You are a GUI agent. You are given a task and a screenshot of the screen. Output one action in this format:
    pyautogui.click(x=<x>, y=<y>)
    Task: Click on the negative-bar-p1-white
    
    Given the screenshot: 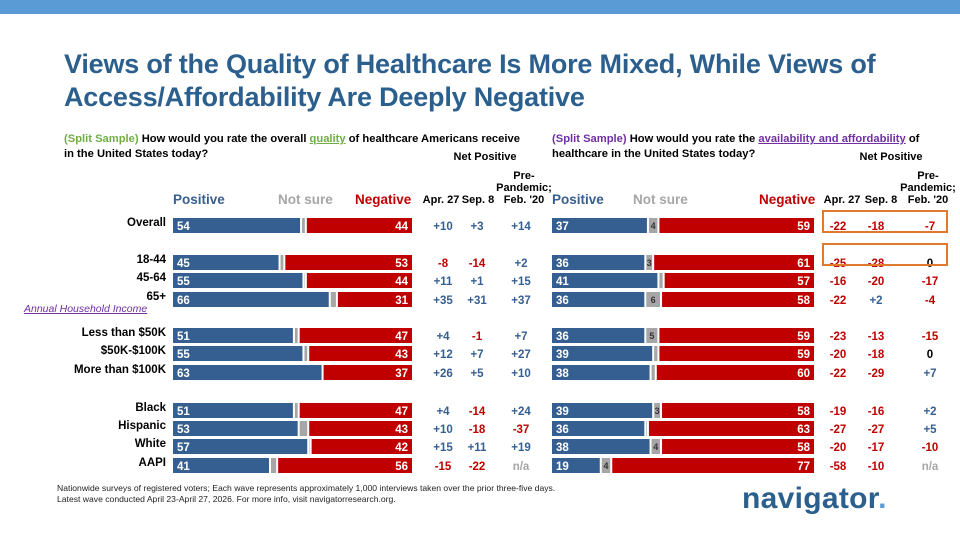 What is the action you would take?
    pyautogui.click(x=361, y=446)
    